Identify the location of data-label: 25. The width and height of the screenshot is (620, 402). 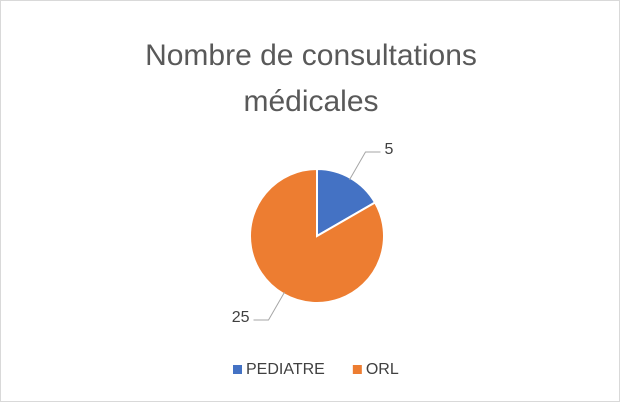
(241, 317).